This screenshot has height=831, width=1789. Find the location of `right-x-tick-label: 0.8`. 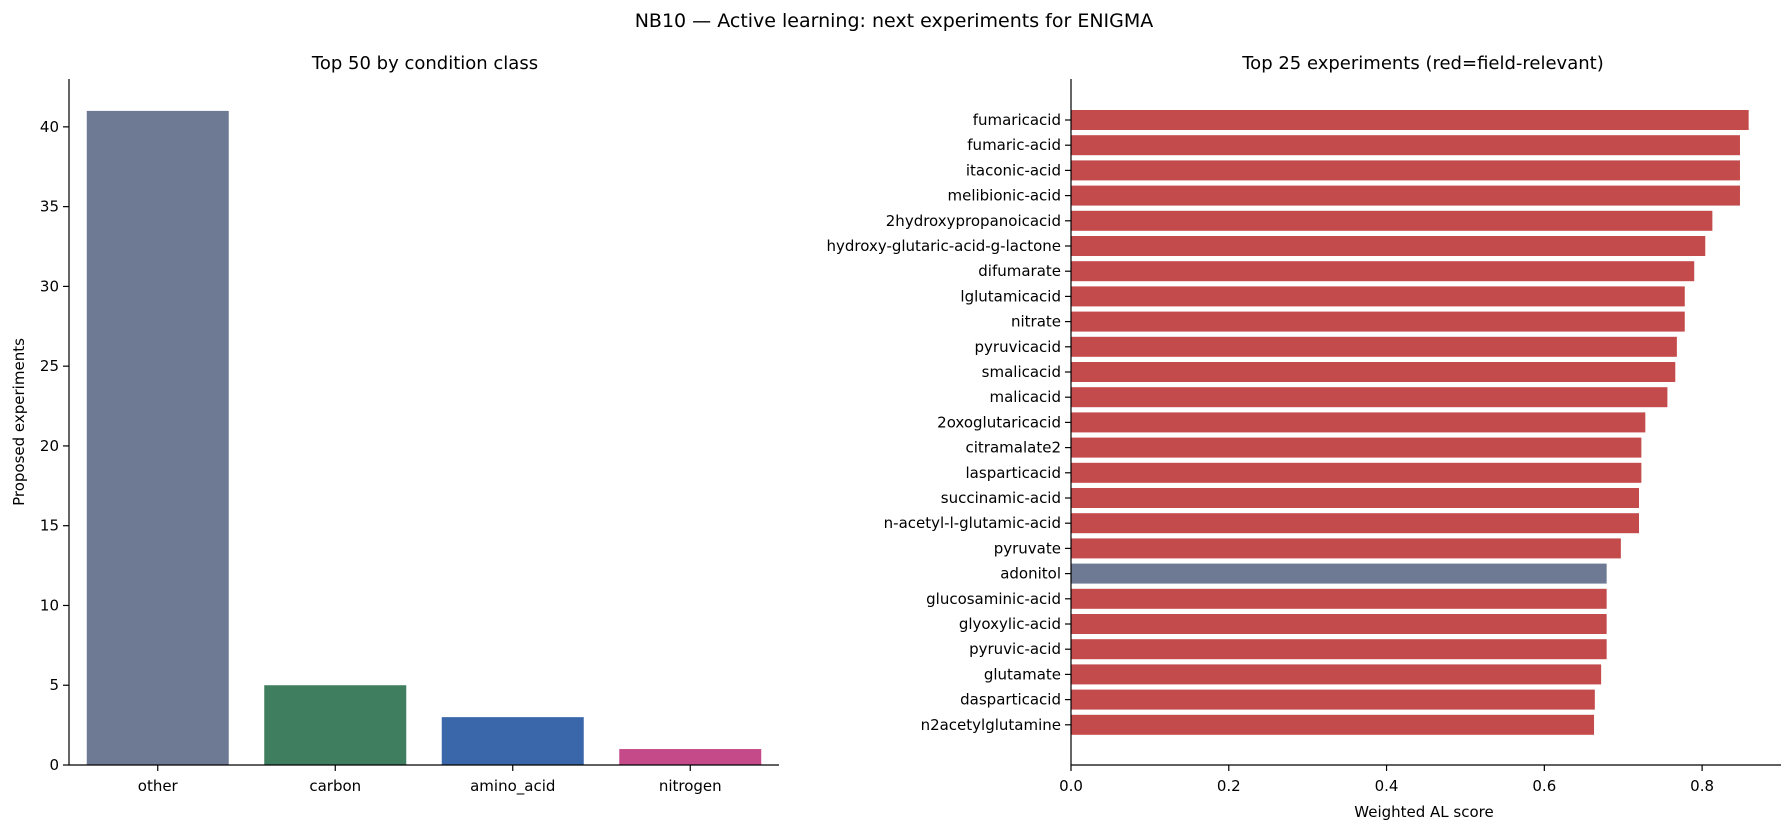

right-x-tick-label: 0.8 is located at coordinates (1702, 786).